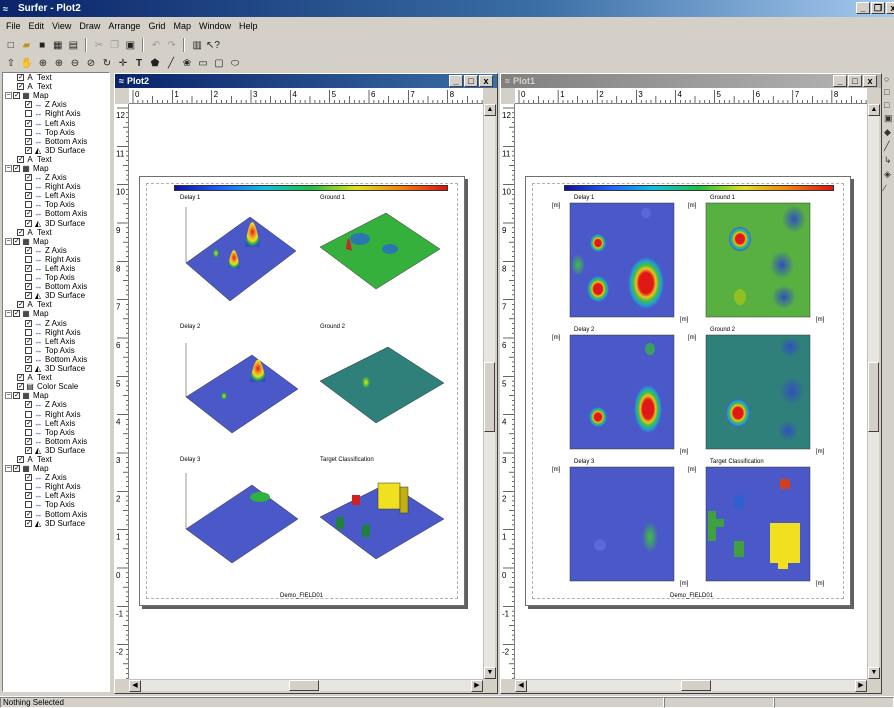  Describe the element at coordinates (58, 45) in the screenshot. I see `print-setup-icon: ▦` at that location.